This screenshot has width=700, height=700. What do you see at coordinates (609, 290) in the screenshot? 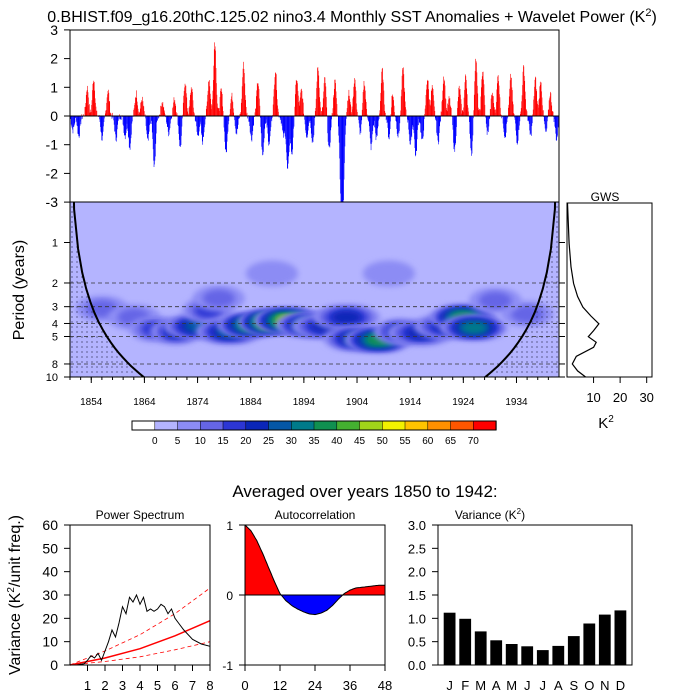
I see `gws-frame` at bounding box center [609, 290].